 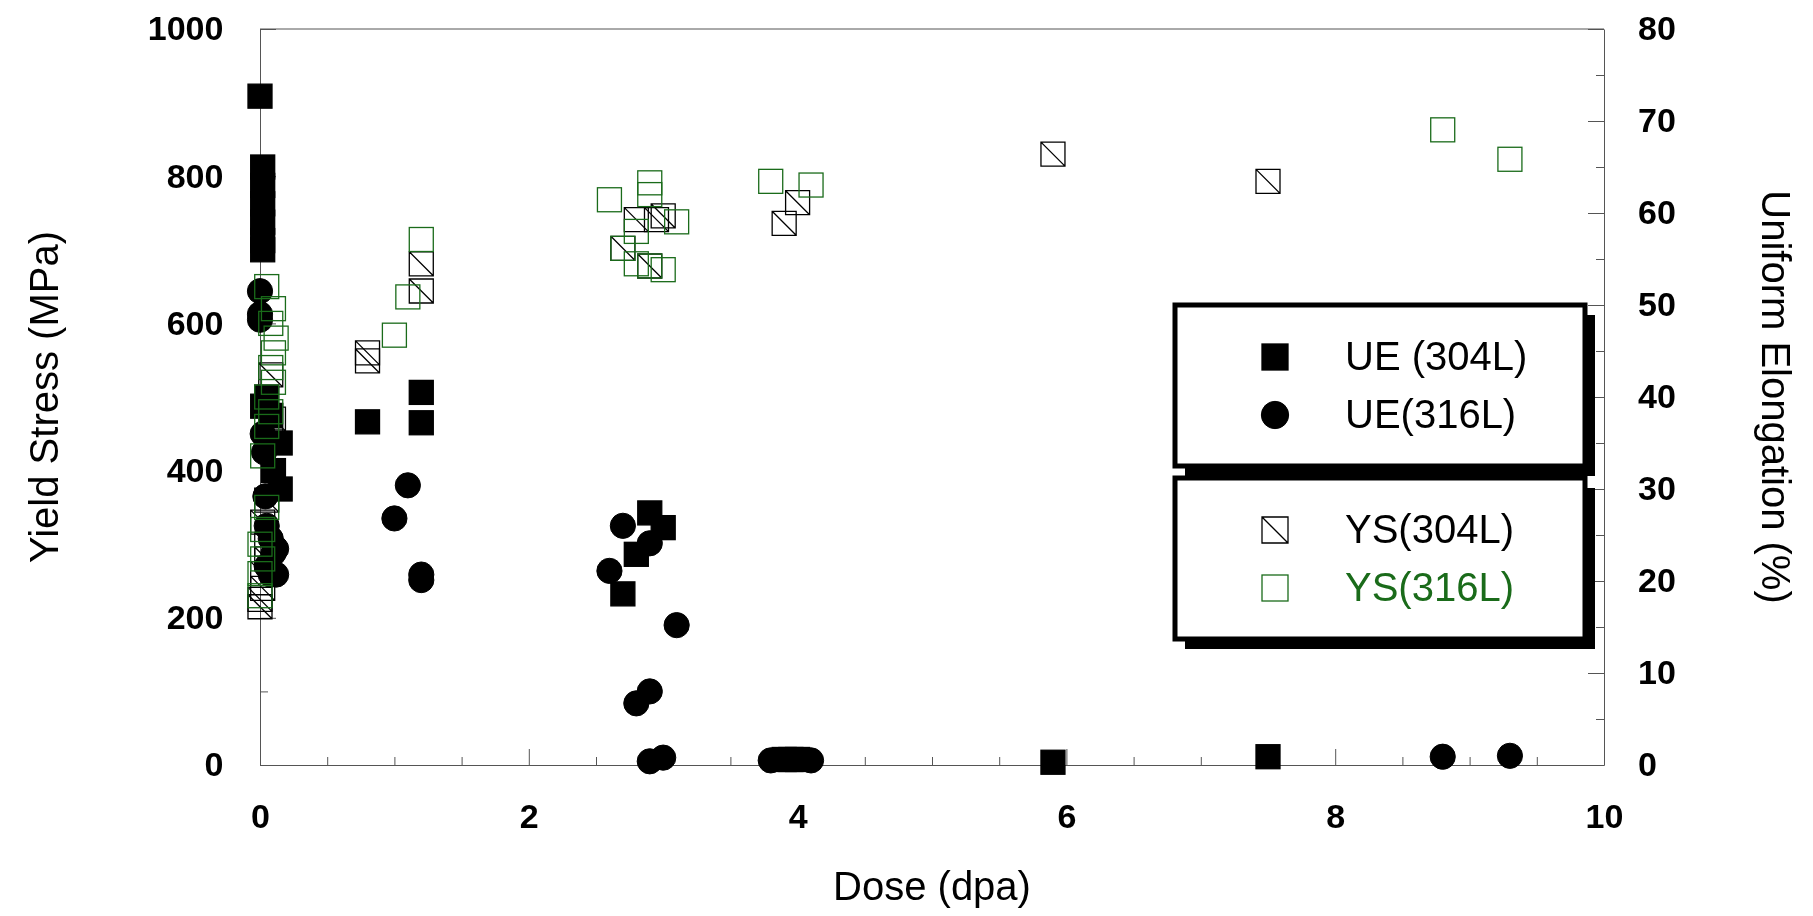 What do you see at coordinates (185, 28) in the screenshot?
I see `y-tick-label: 1000` at bounding box center [185, 28].